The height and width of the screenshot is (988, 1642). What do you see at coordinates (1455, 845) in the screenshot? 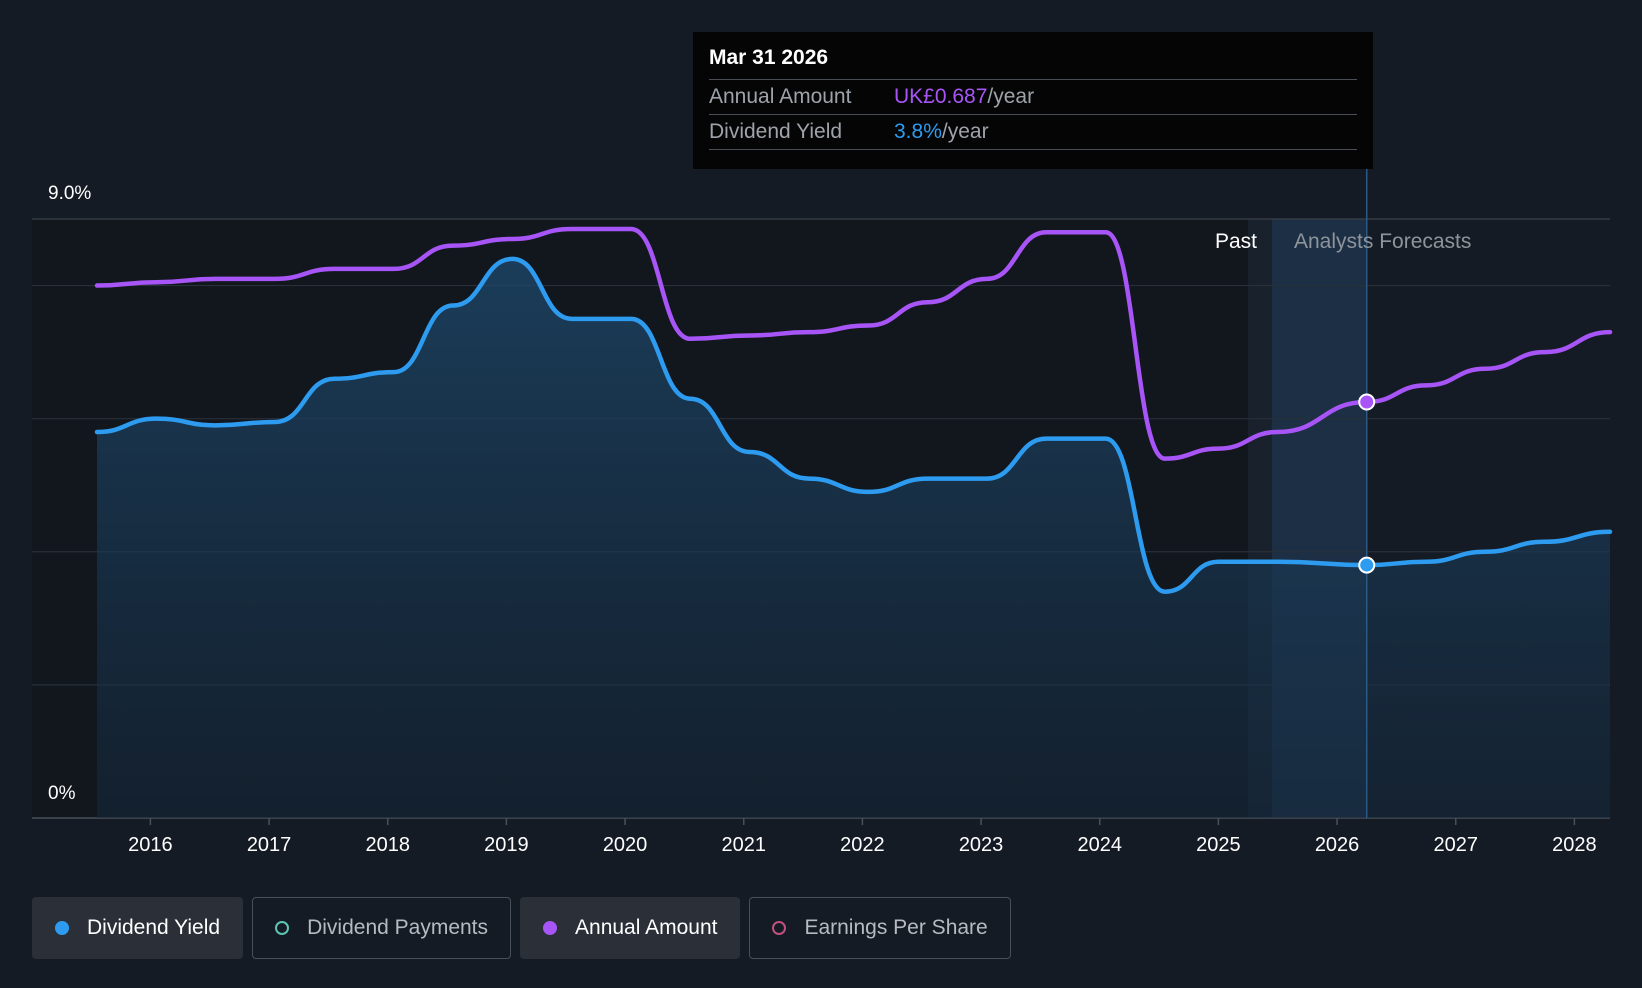
I see `x-tick-label-2027: 2027` at bounding box center [1455, 845].